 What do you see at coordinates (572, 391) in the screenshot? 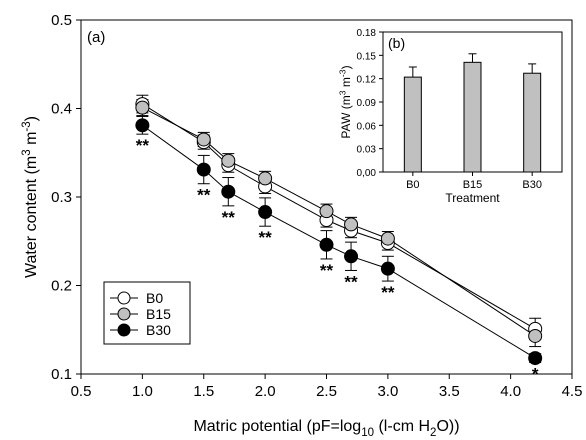
I see `x-tick-label: 4.5` at bounding box center [572, 391].